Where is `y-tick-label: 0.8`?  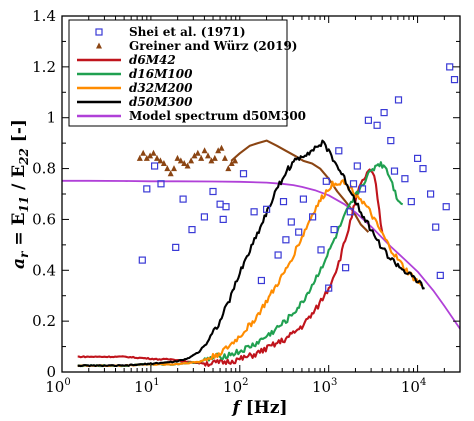
y-tick-label: 0.8 is located at coordinates (44, 169).